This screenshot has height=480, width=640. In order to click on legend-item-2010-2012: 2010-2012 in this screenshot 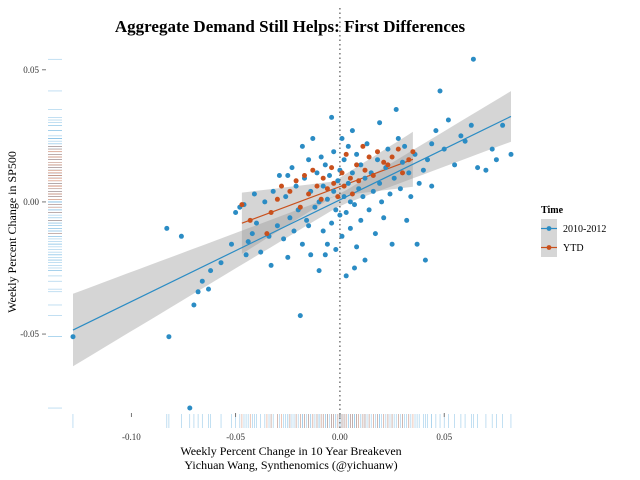, I will do `click(573, 228)`.